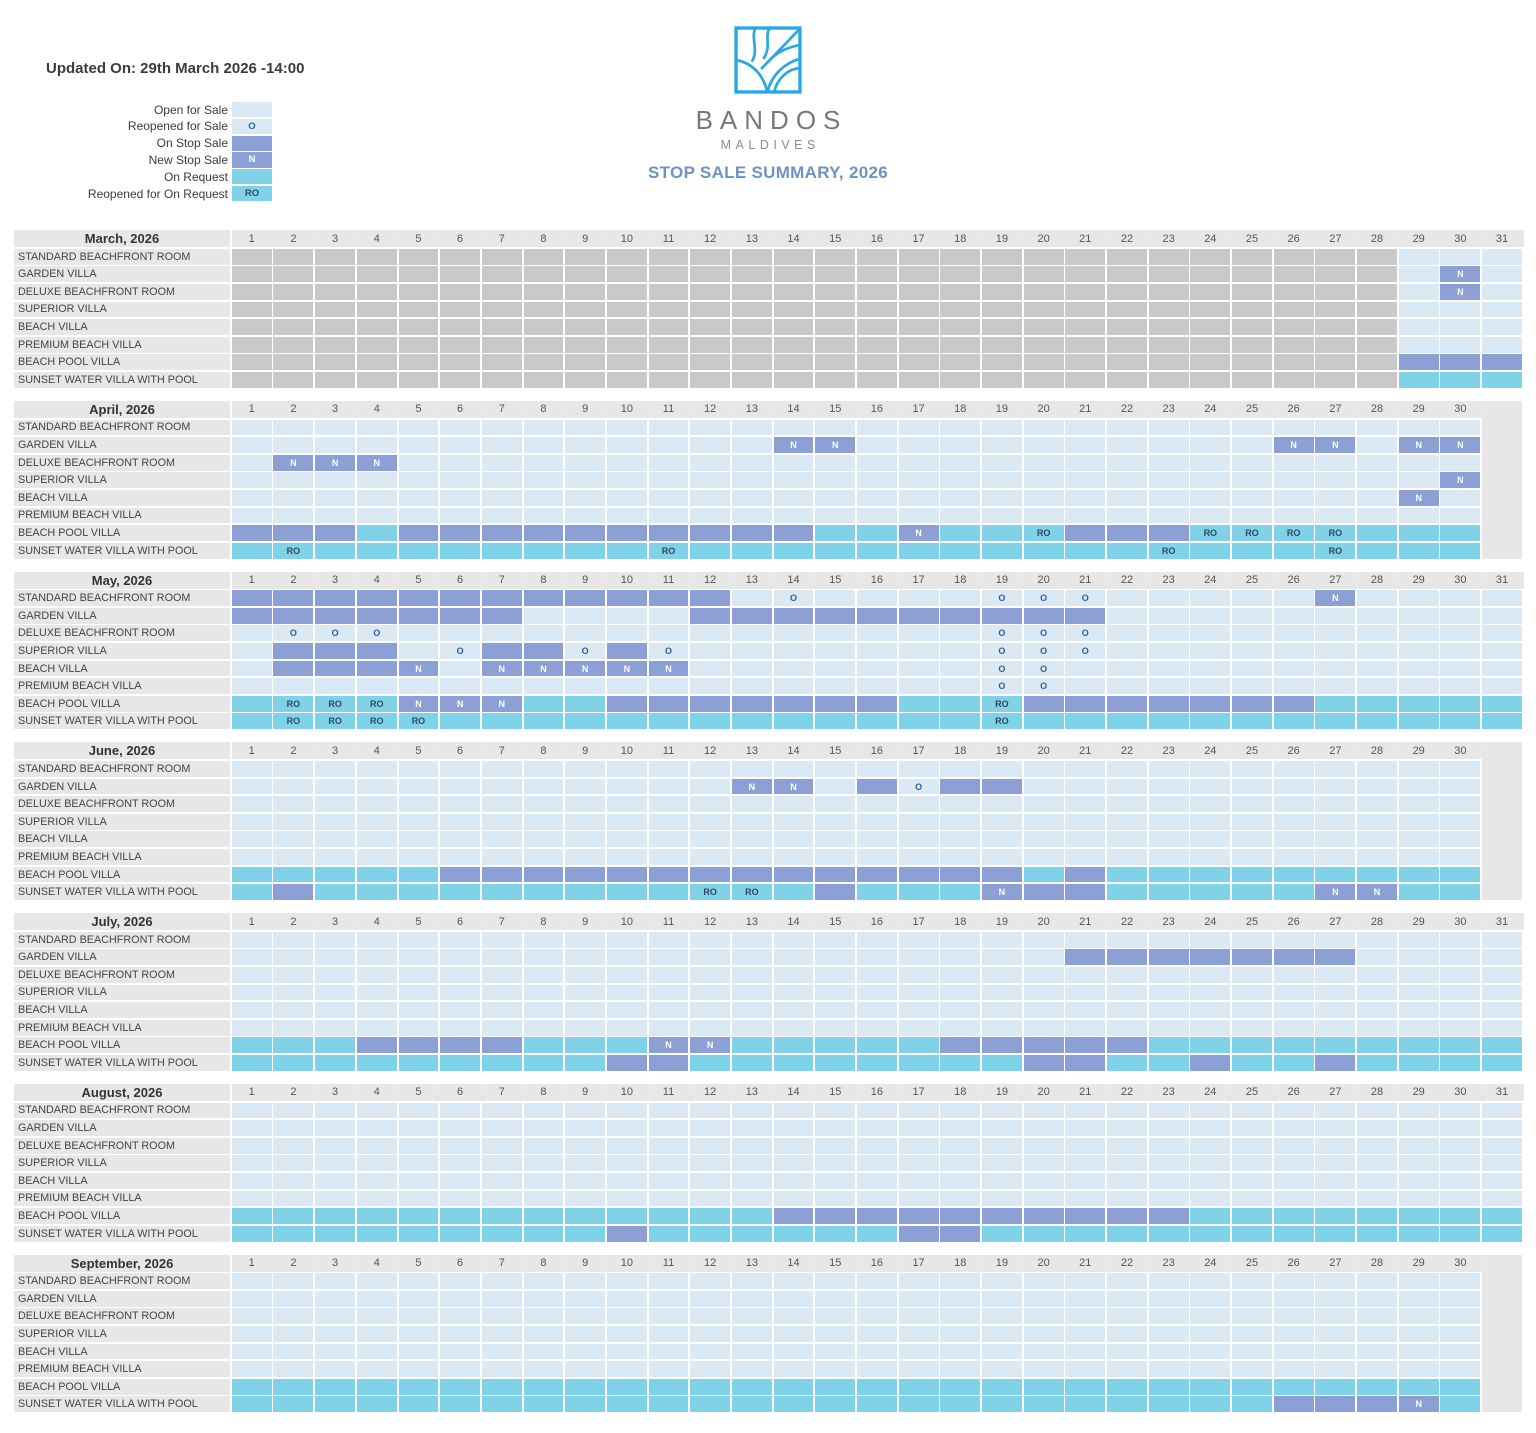 The image size is (1536, 1433). Describe the element at coordinates (122, 598) in the screenshot. I see `room-label: STANDARD BEACHFRONT ROOM` at that location.